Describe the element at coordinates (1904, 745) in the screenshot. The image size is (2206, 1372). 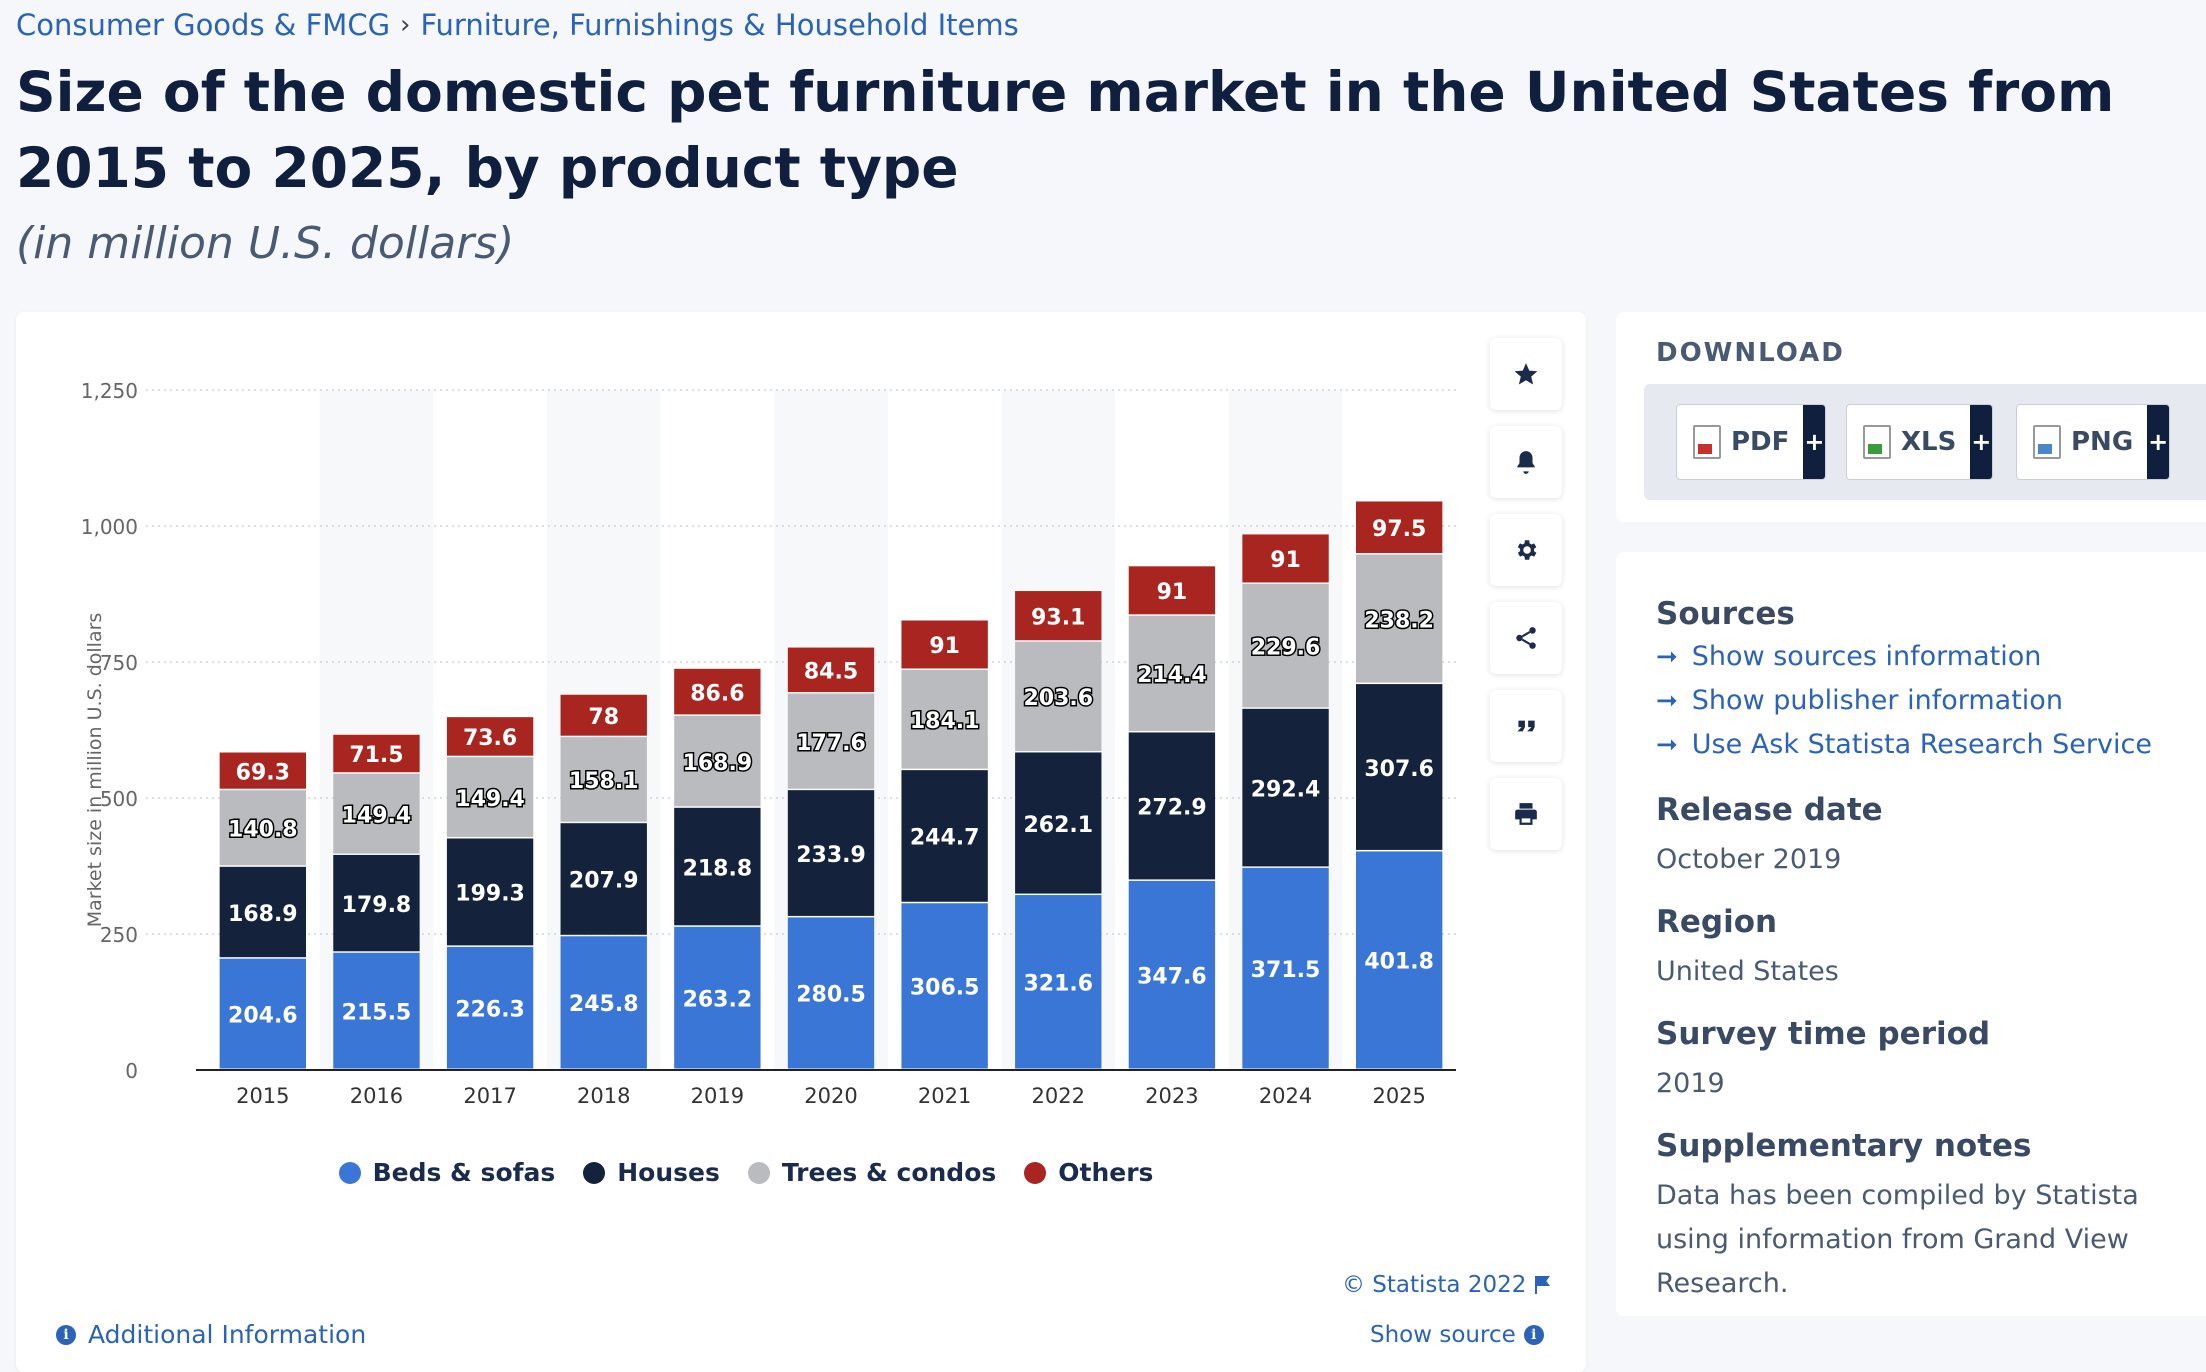
I see `ask-statista-link: ➞ Use Ask Statista Research Service` at that location.